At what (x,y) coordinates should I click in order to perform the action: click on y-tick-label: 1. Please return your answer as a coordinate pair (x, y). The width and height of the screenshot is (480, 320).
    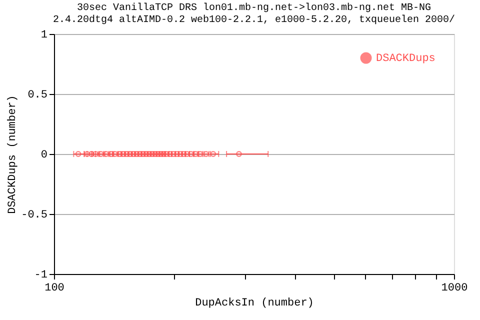
    Looking at the image, I should click on (44, 36).